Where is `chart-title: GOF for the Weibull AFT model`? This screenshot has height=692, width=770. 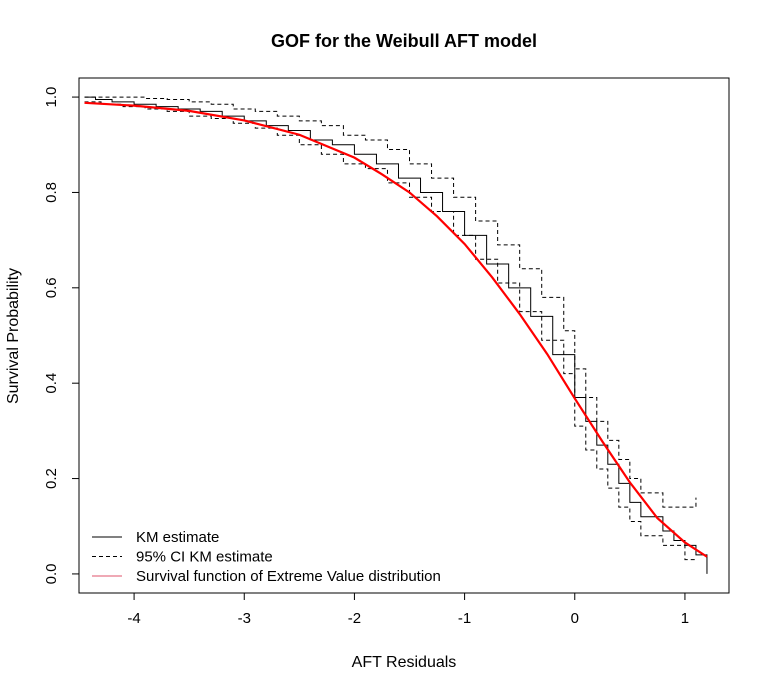
chart-title: GOF for the Weibull AFT model is located at coordinates (404, 41).